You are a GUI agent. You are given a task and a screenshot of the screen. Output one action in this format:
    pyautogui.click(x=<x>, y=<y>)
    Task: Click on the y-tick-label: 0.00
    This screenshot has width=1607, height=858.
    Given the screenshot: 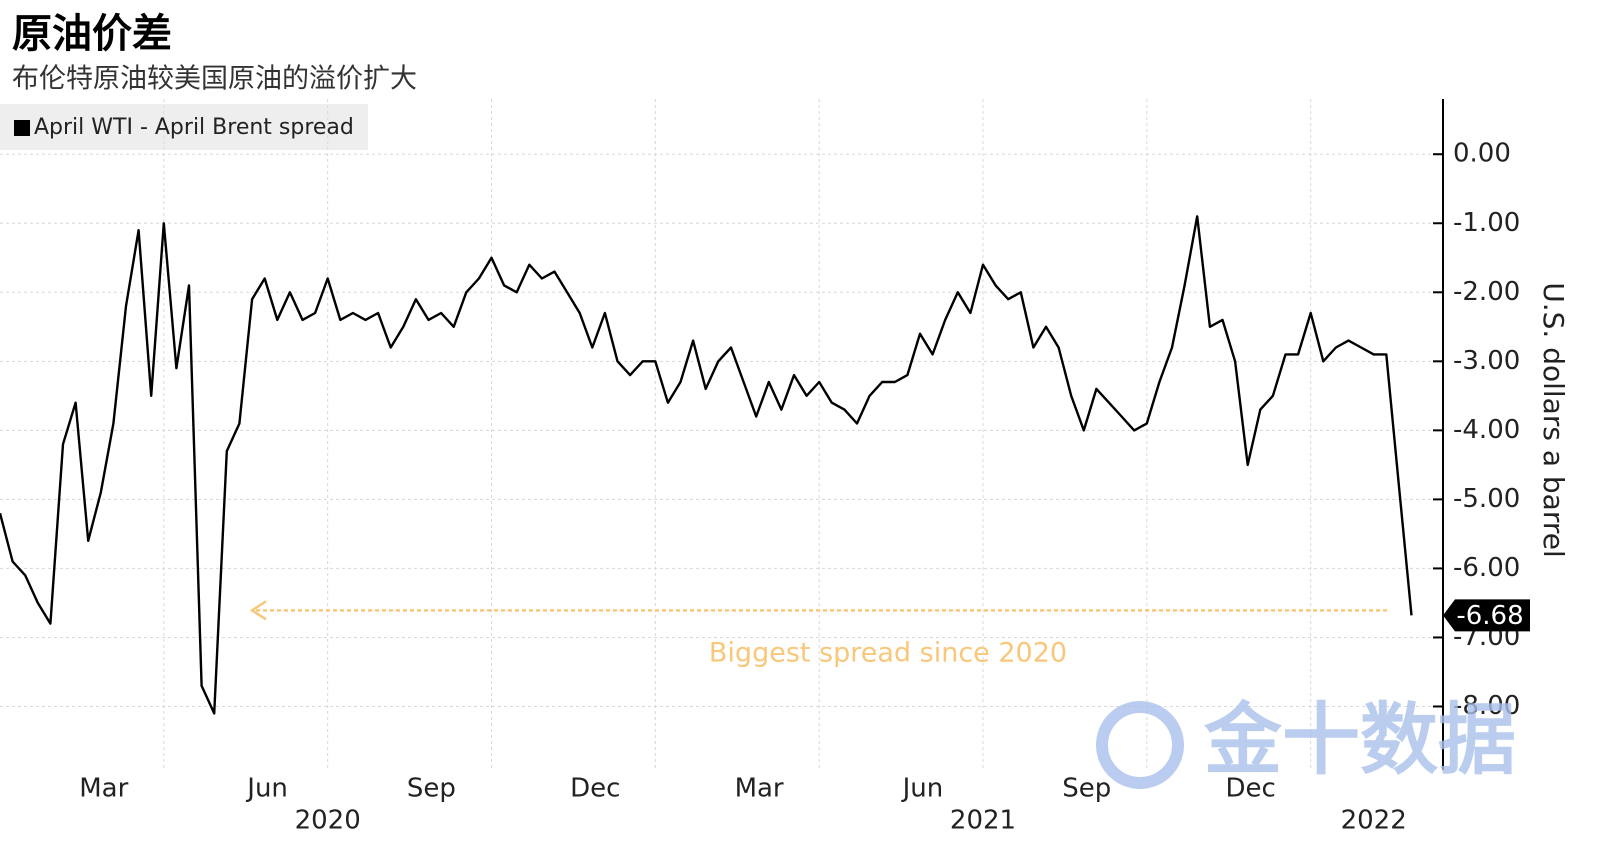 What is the action you would take?
    pyautogui.click(x=1482, y=154)
    